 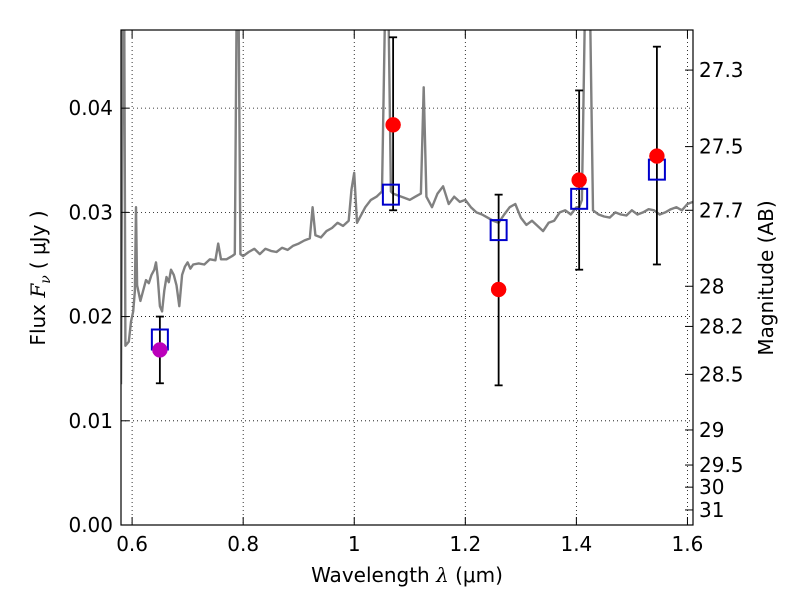 I want to click on y-tick-label: 0.04, so click(x=90, y=108).